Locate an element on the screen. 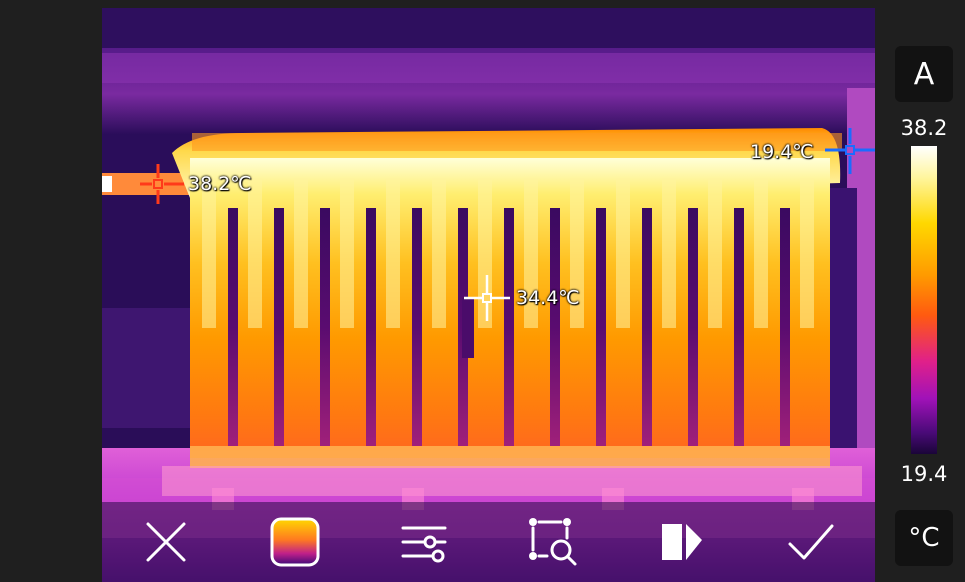  palette-icon is located at coordinates (295, 542).